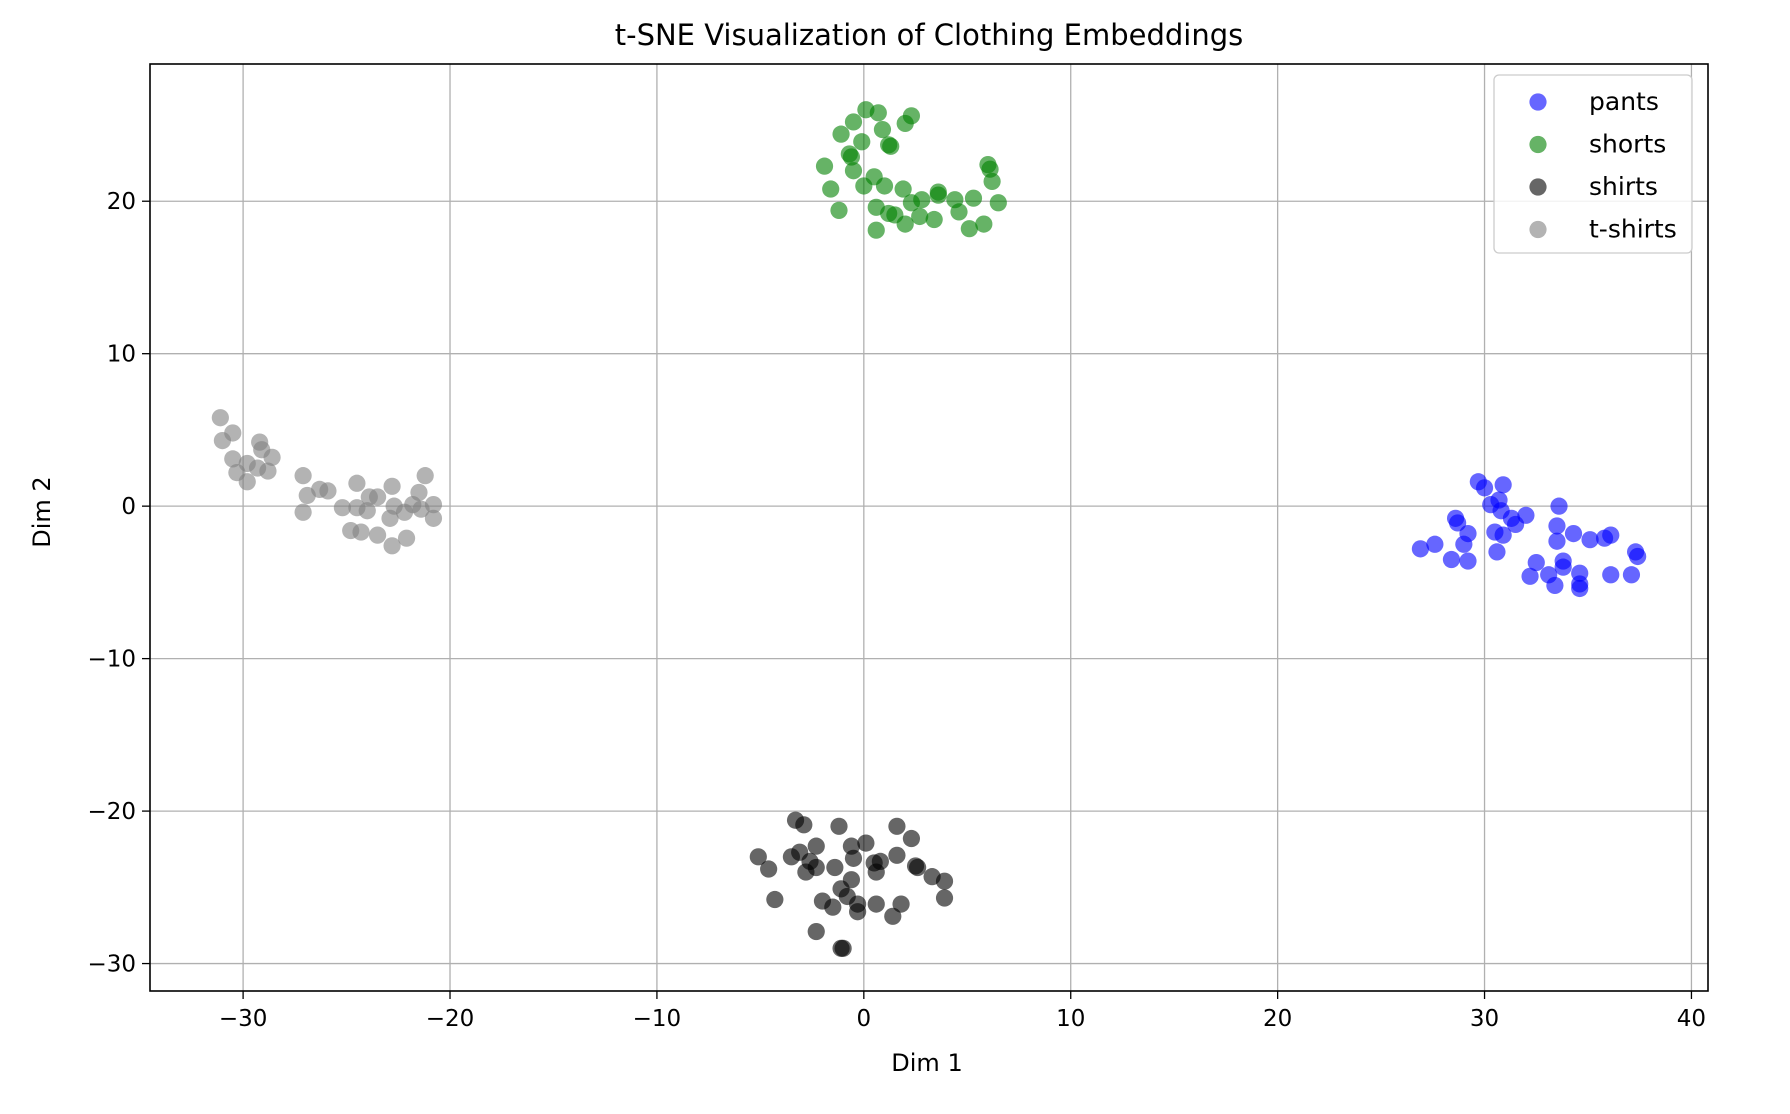 This screenshot has width=1790, height=1114. I want to click on series-shirts, so click(851, 884).